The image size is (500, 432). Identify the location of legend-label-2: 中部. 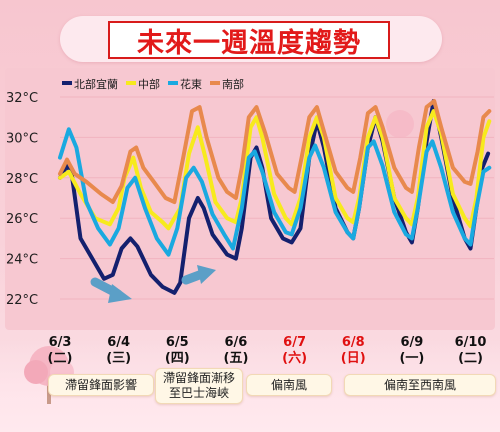
(149, 84).